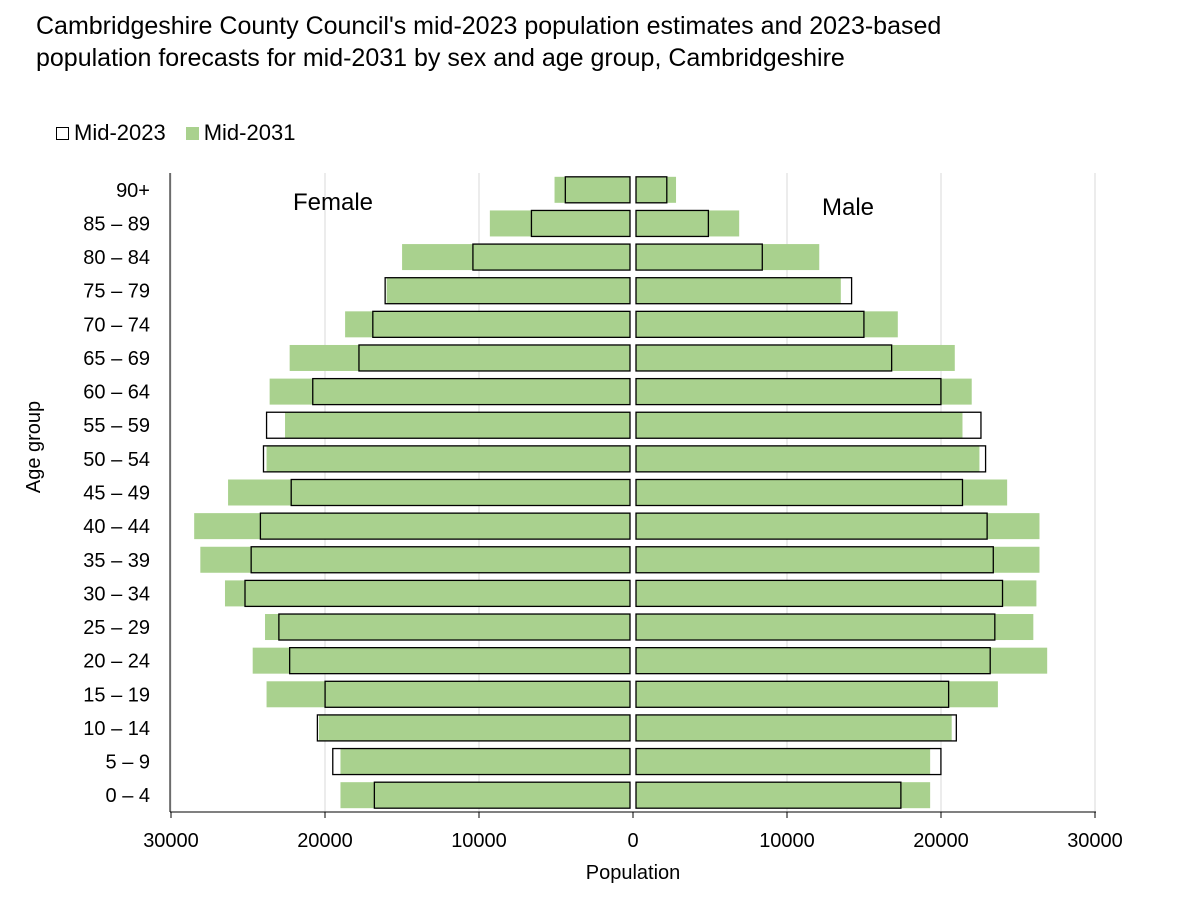 The image size is (1200, 900). What do you see at coordinates (116, 628) in the screenshot?
I see `y-tick-label: 25 – 29` at bounding box center [116, 628].